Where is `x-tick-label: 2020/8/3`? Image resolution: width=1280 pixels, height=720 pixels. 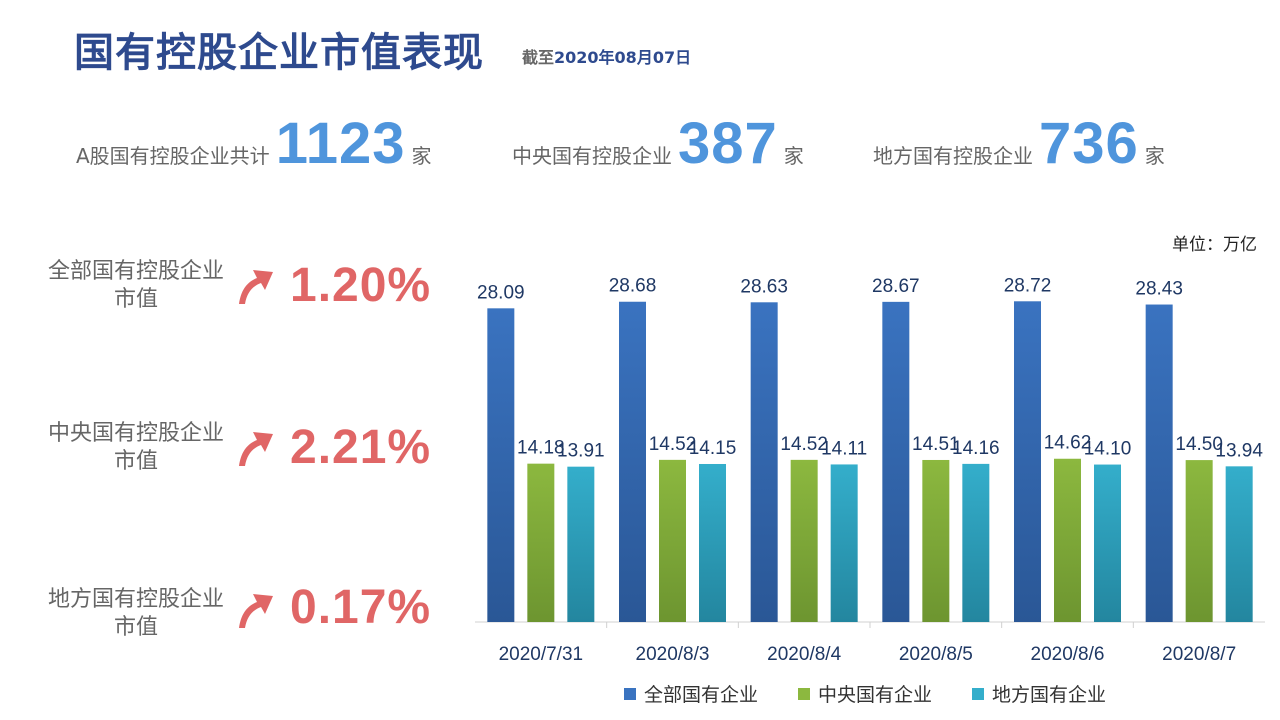 x-tick-label: 2020/8/3 is located at coordinates (673, 654).